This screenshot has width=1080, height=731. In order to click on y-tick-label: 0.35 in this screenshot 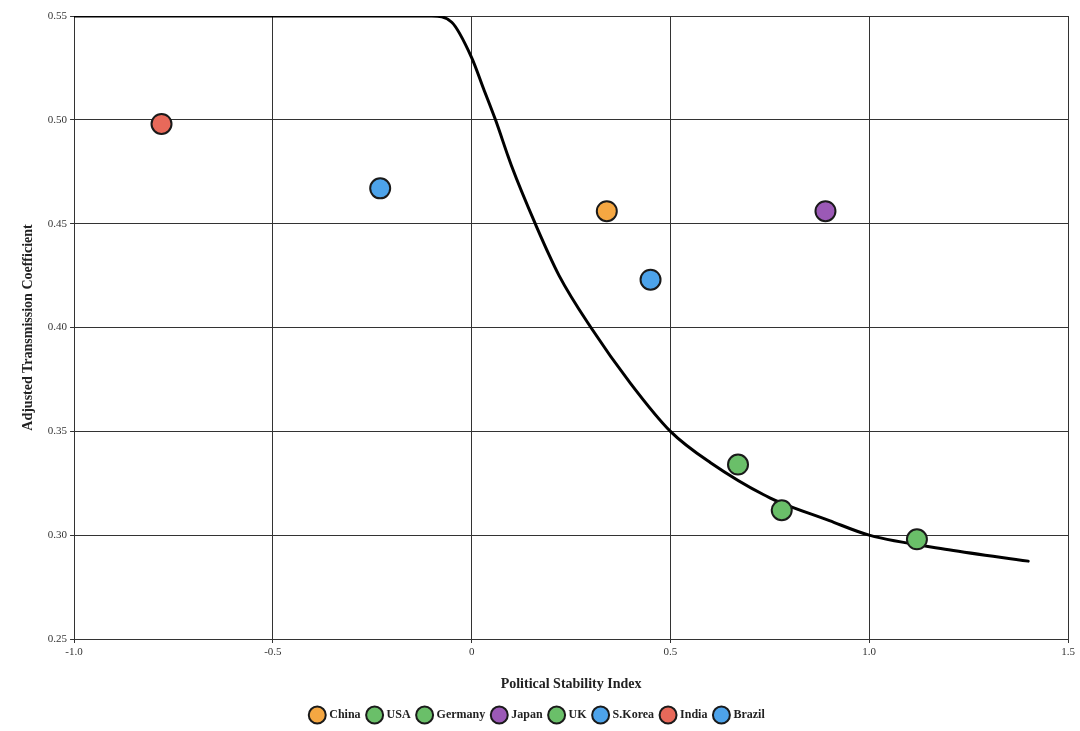, I will do `click(57, 430)`.